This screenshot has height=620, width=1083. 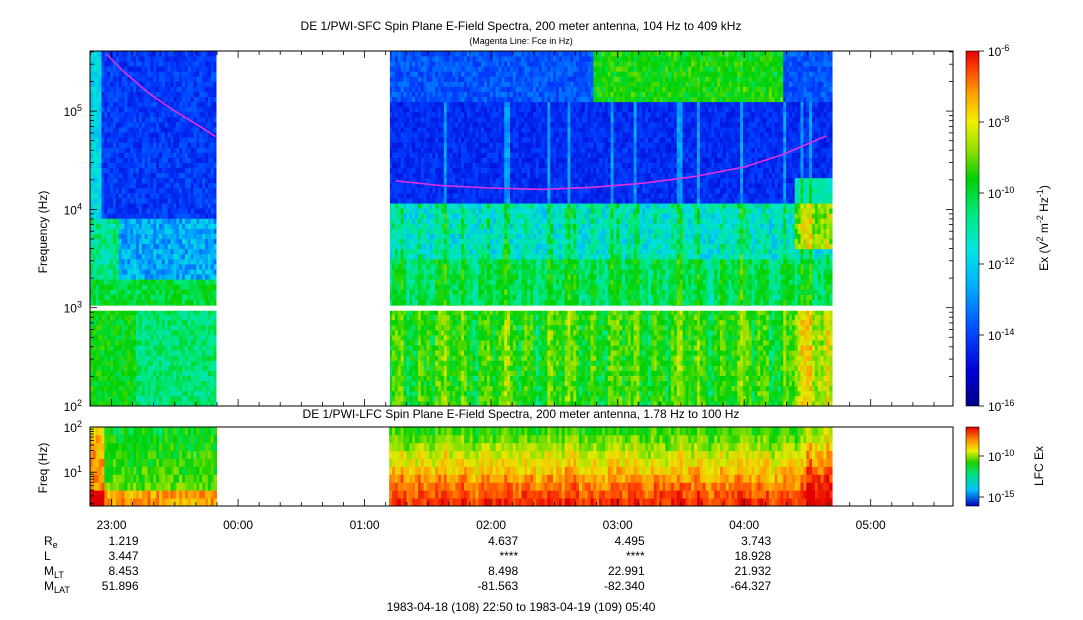 What do you see at coordinates (1001, 497) in the screenshot?
I see `colorbar-tick-label: 10⁻¹⁵` at bounding box center [1001, 497].